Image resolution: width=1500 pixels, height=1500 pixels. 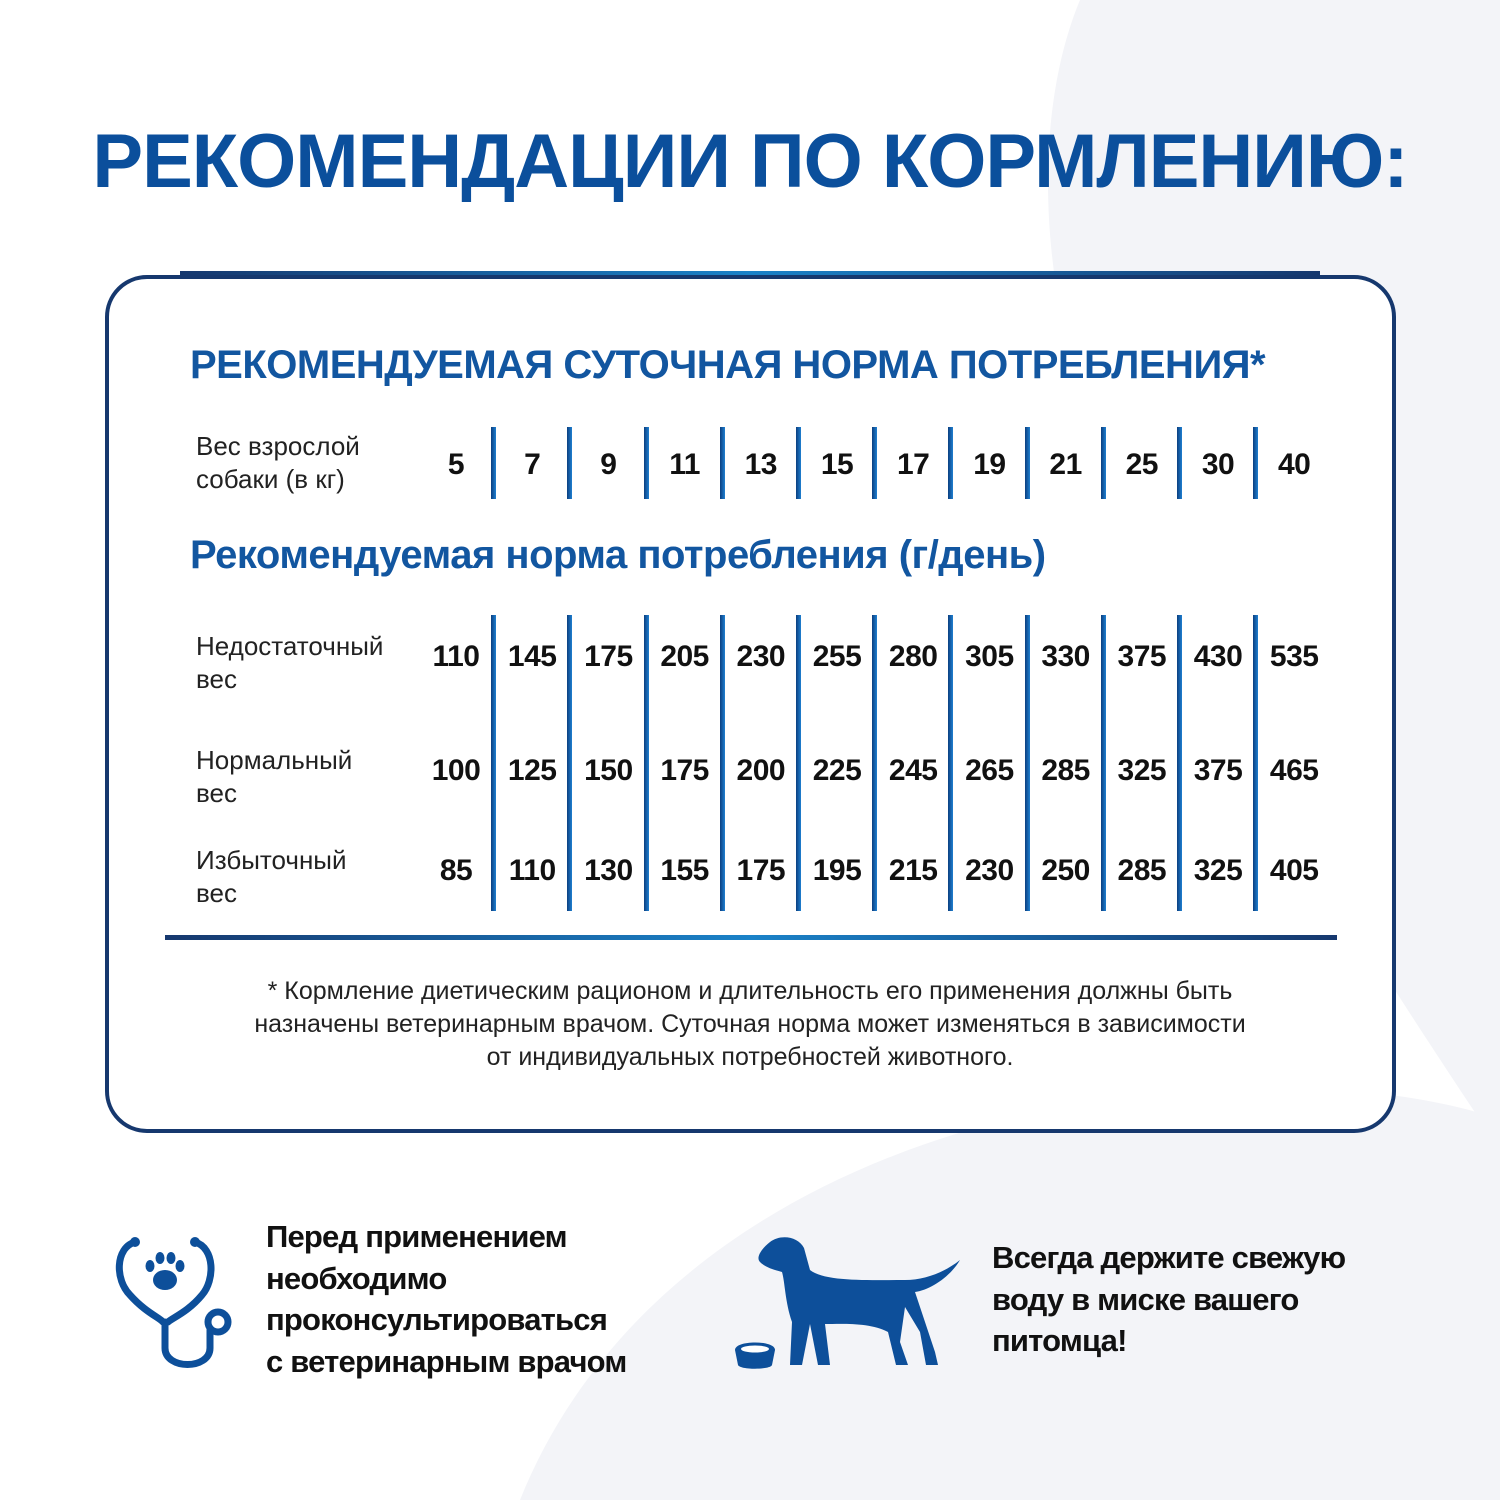 I want to click on intake-value: 430, so click(x=1218, y=656).